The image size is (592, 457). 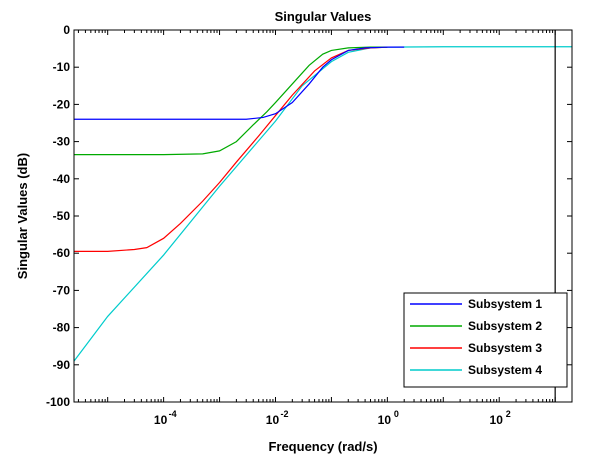 What do you see at coordinates (173, 414) in the screenshot?
I see `x-tick-label-exponent: -4` at bounding box center [173, 414].